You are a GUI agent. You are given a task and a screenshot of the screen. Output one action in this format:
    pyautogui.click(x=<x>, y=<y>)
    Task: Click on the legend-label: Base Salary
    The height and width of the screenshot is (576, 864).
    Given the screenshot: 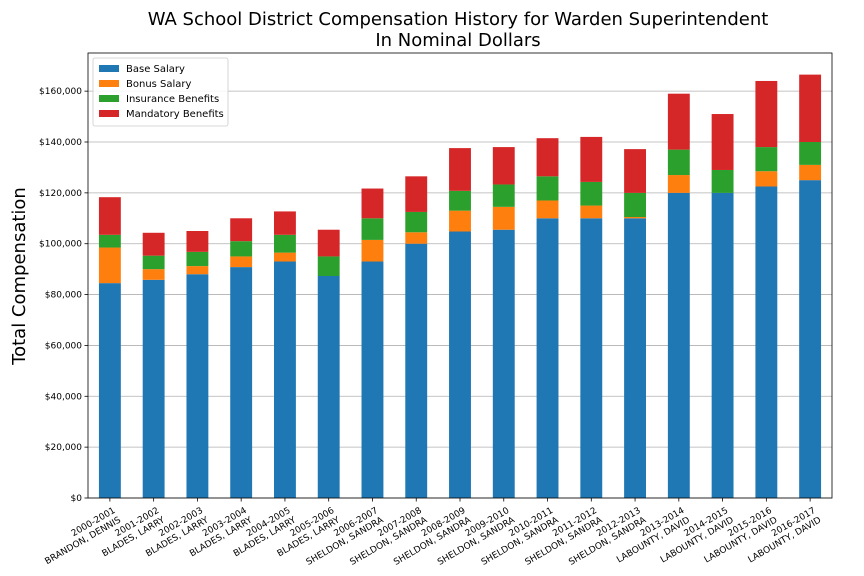 What is the action you would take?
    pyautogui.click(x=155, y=69)
    